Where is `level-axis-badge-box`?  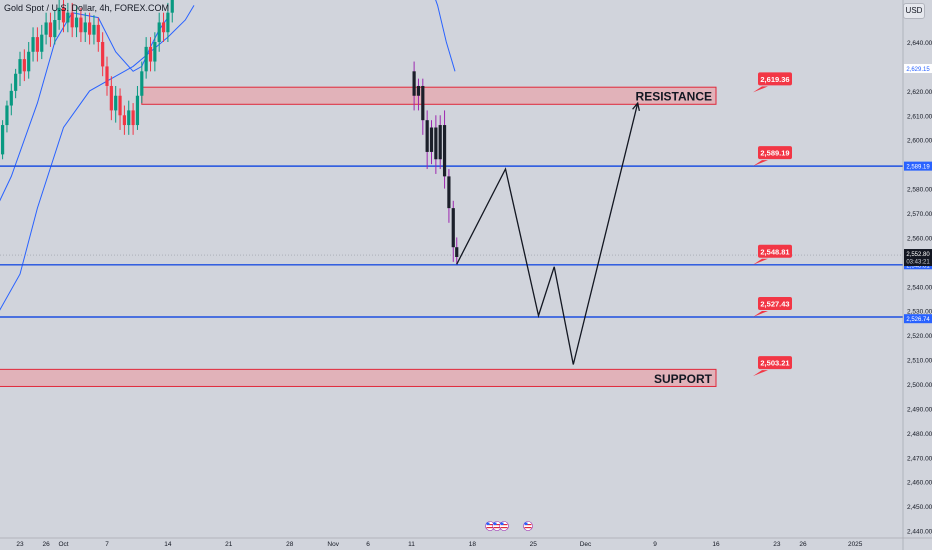
level-axis-badge-box is located at coordinates (918, 319).